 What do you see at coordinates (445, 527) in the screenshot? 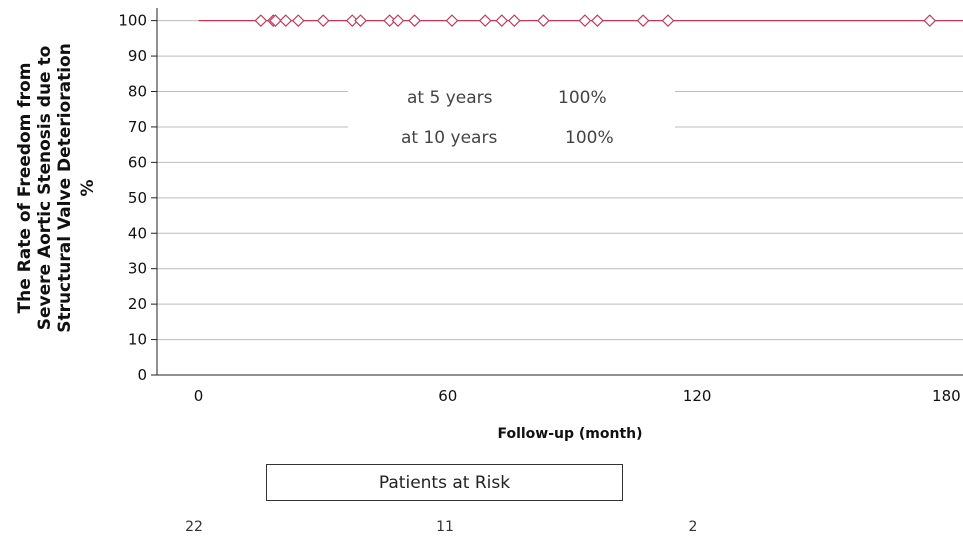
I see `risk-count-60: 11` at bounding box center [445, 527].